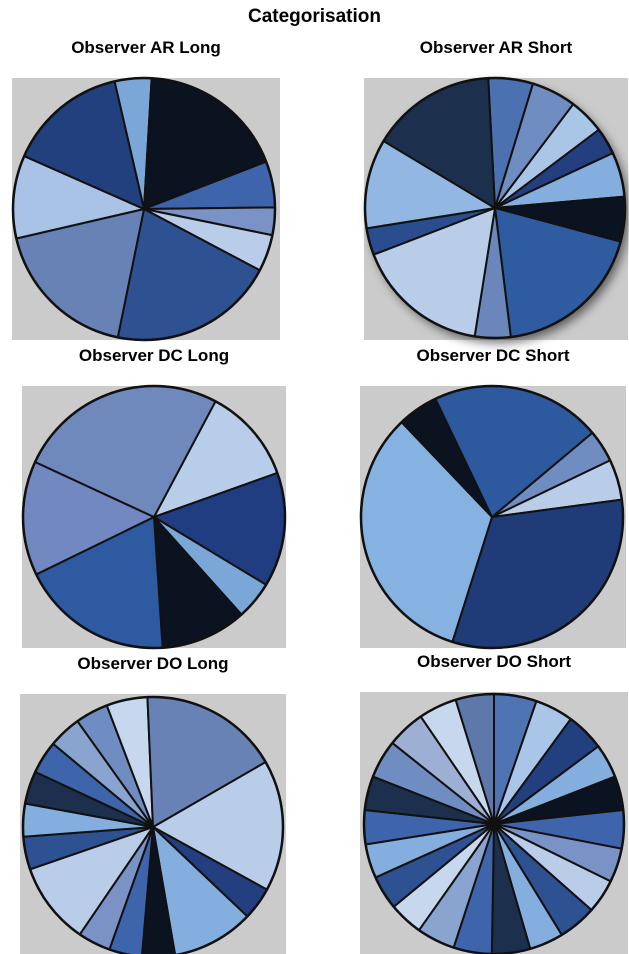 This screenshot has height=954, width=629. What do you see at coordinates (496, 47) in the screenshot?
I see `chart-title: Observer AR Short` at bounding box center [496, 47].